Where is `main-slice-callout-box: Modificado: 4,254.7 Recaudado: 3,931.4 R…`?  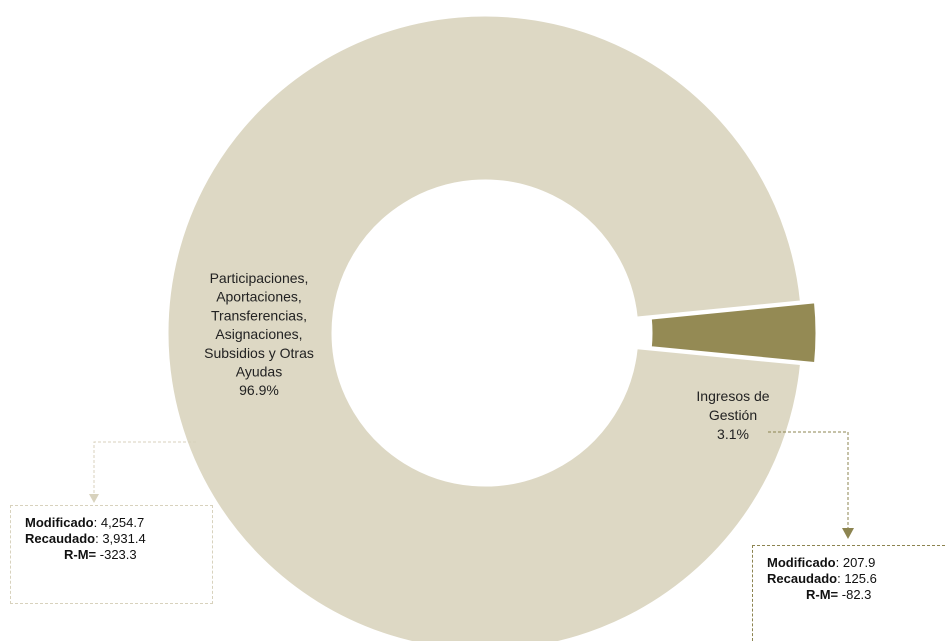
main-slice-callout-box: Modificado: 4,254.7 Recaudado: 3,931.4 R… is located at coordinates (111, 554).